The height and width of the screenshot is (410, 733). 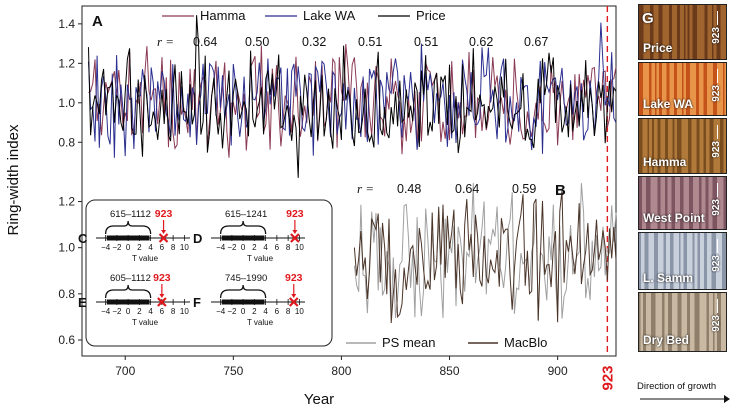 I want to click on x-tick-label: 800, so click(x=341, y=371).